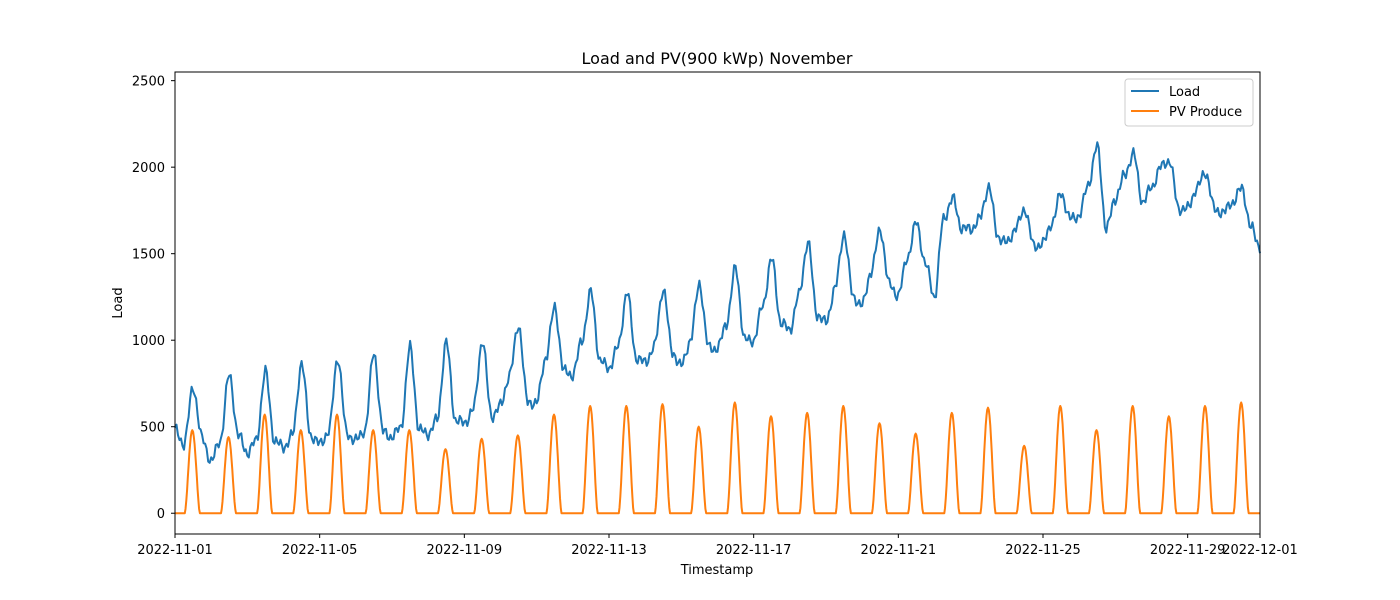 This screenshot has width=1400, height=600. I want to click on chart-title: Load and PV(900 kWp) November, so click(717, 58).